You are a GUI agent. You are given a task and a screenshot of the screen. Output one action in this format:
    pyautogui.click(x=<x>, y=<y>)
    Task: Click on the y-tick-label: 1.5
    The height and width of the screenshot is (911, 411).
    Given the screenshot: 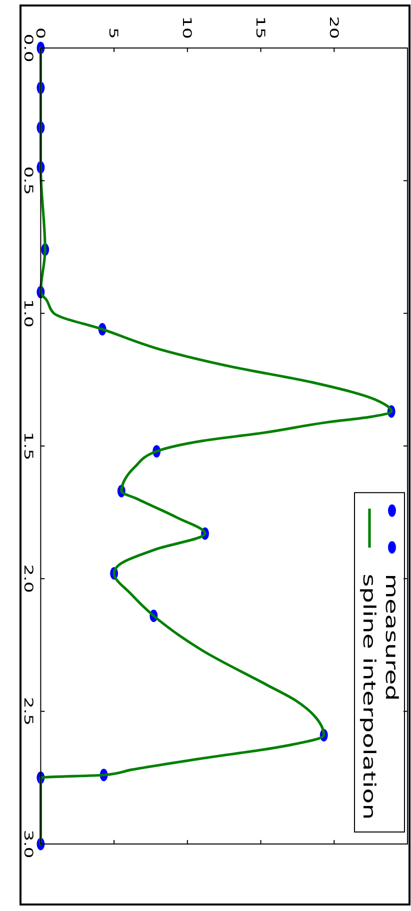 What is the action you would take?
    pyautogui.click(x=29, y=446)
    